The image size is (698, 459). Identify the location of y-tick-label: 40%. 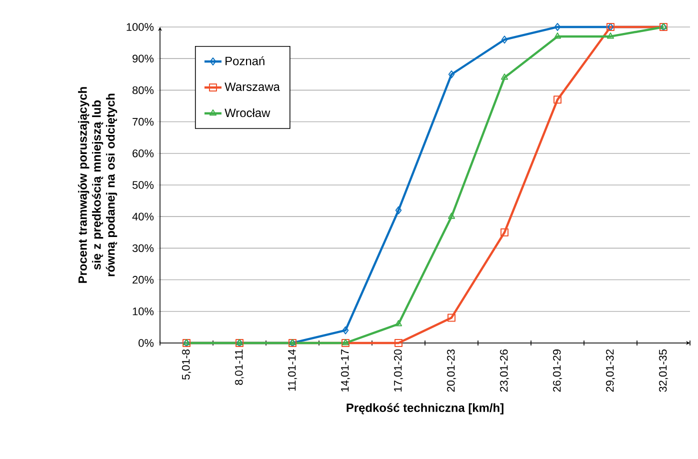
(143, 216).